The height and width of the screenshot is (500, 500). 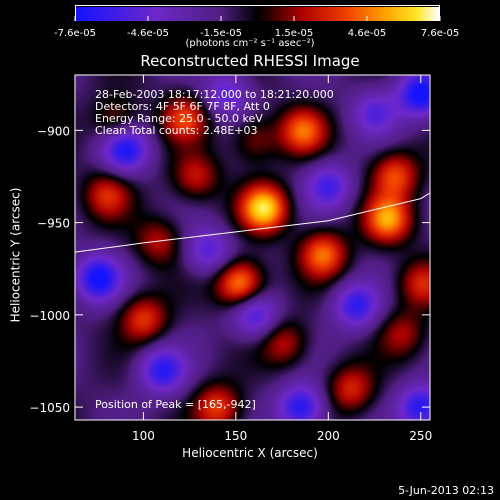 What do you see at coordinates (176, 130) in the screenshot?
I see `info-counts: Clean Total counts: 2.48E+03` at bounding box center [176, 130].